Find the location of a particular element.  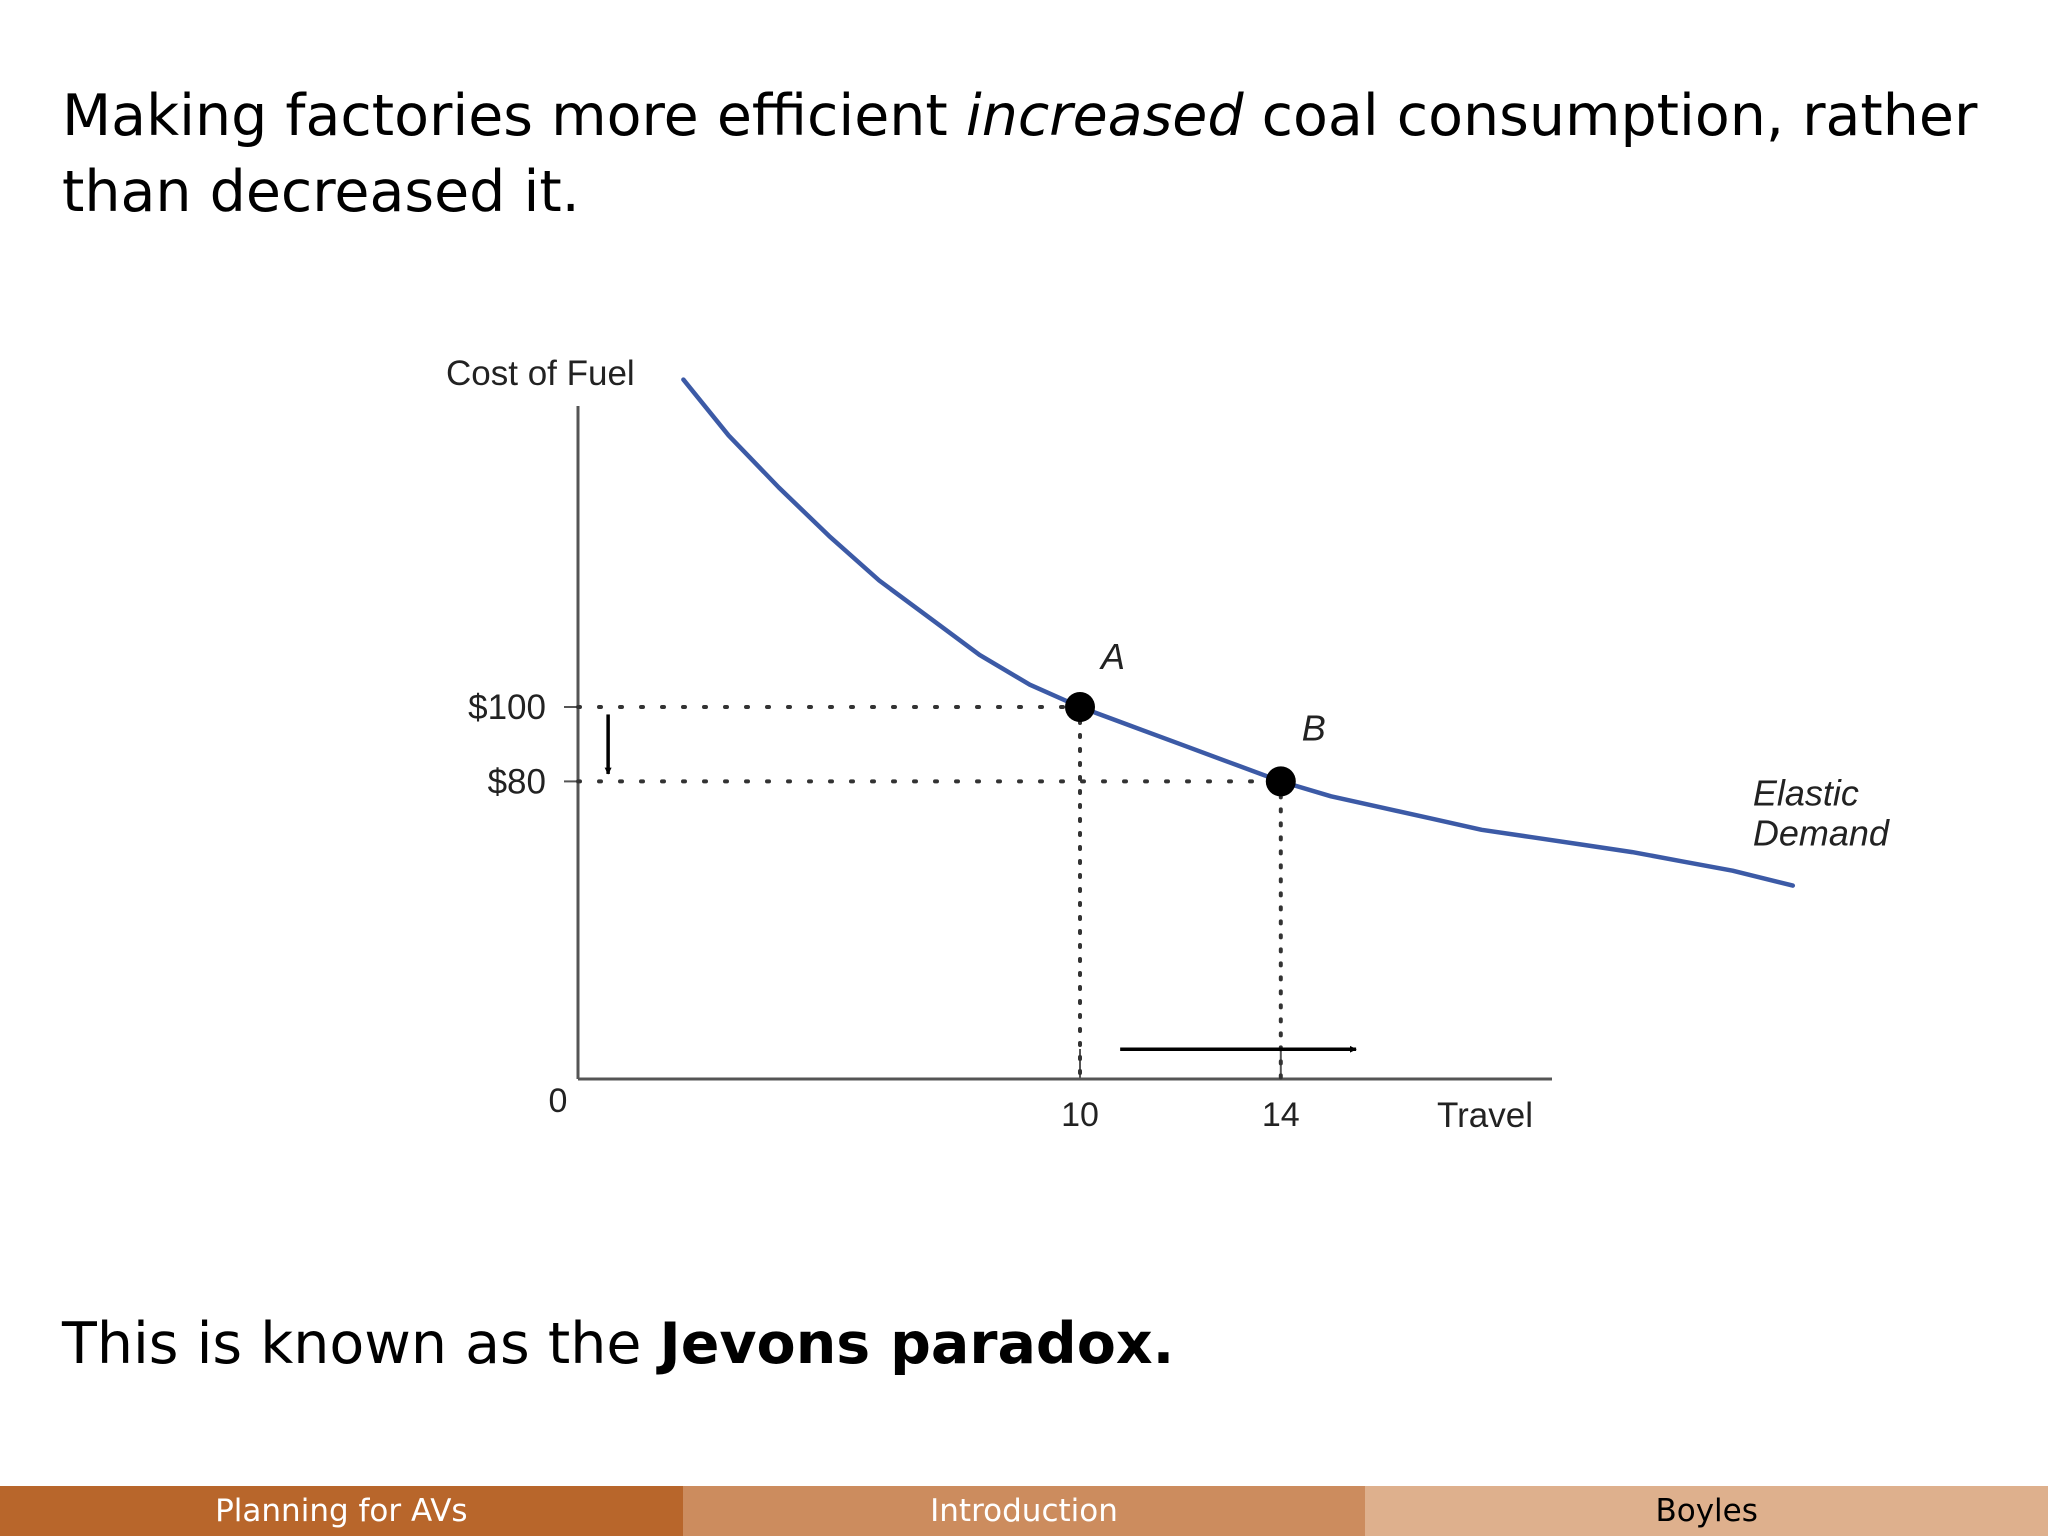

footer-bar: Planning for AVs Introduction Boyles is located at coordinates (1024, 1511).